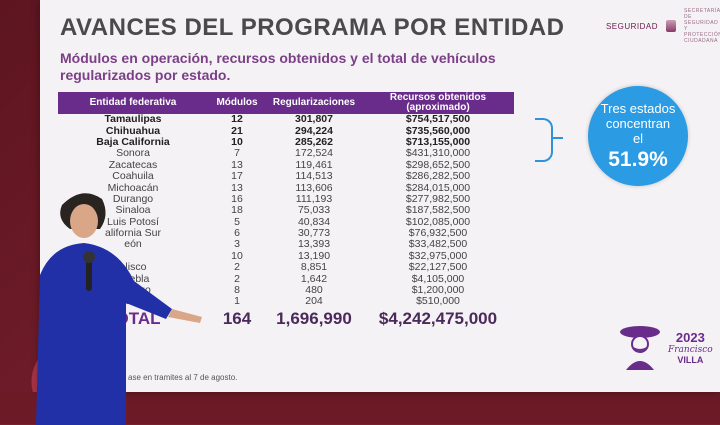 This screenshot has width=720, height=425. I want to click on cell-resources: $187,582,500, so click(438, 210).